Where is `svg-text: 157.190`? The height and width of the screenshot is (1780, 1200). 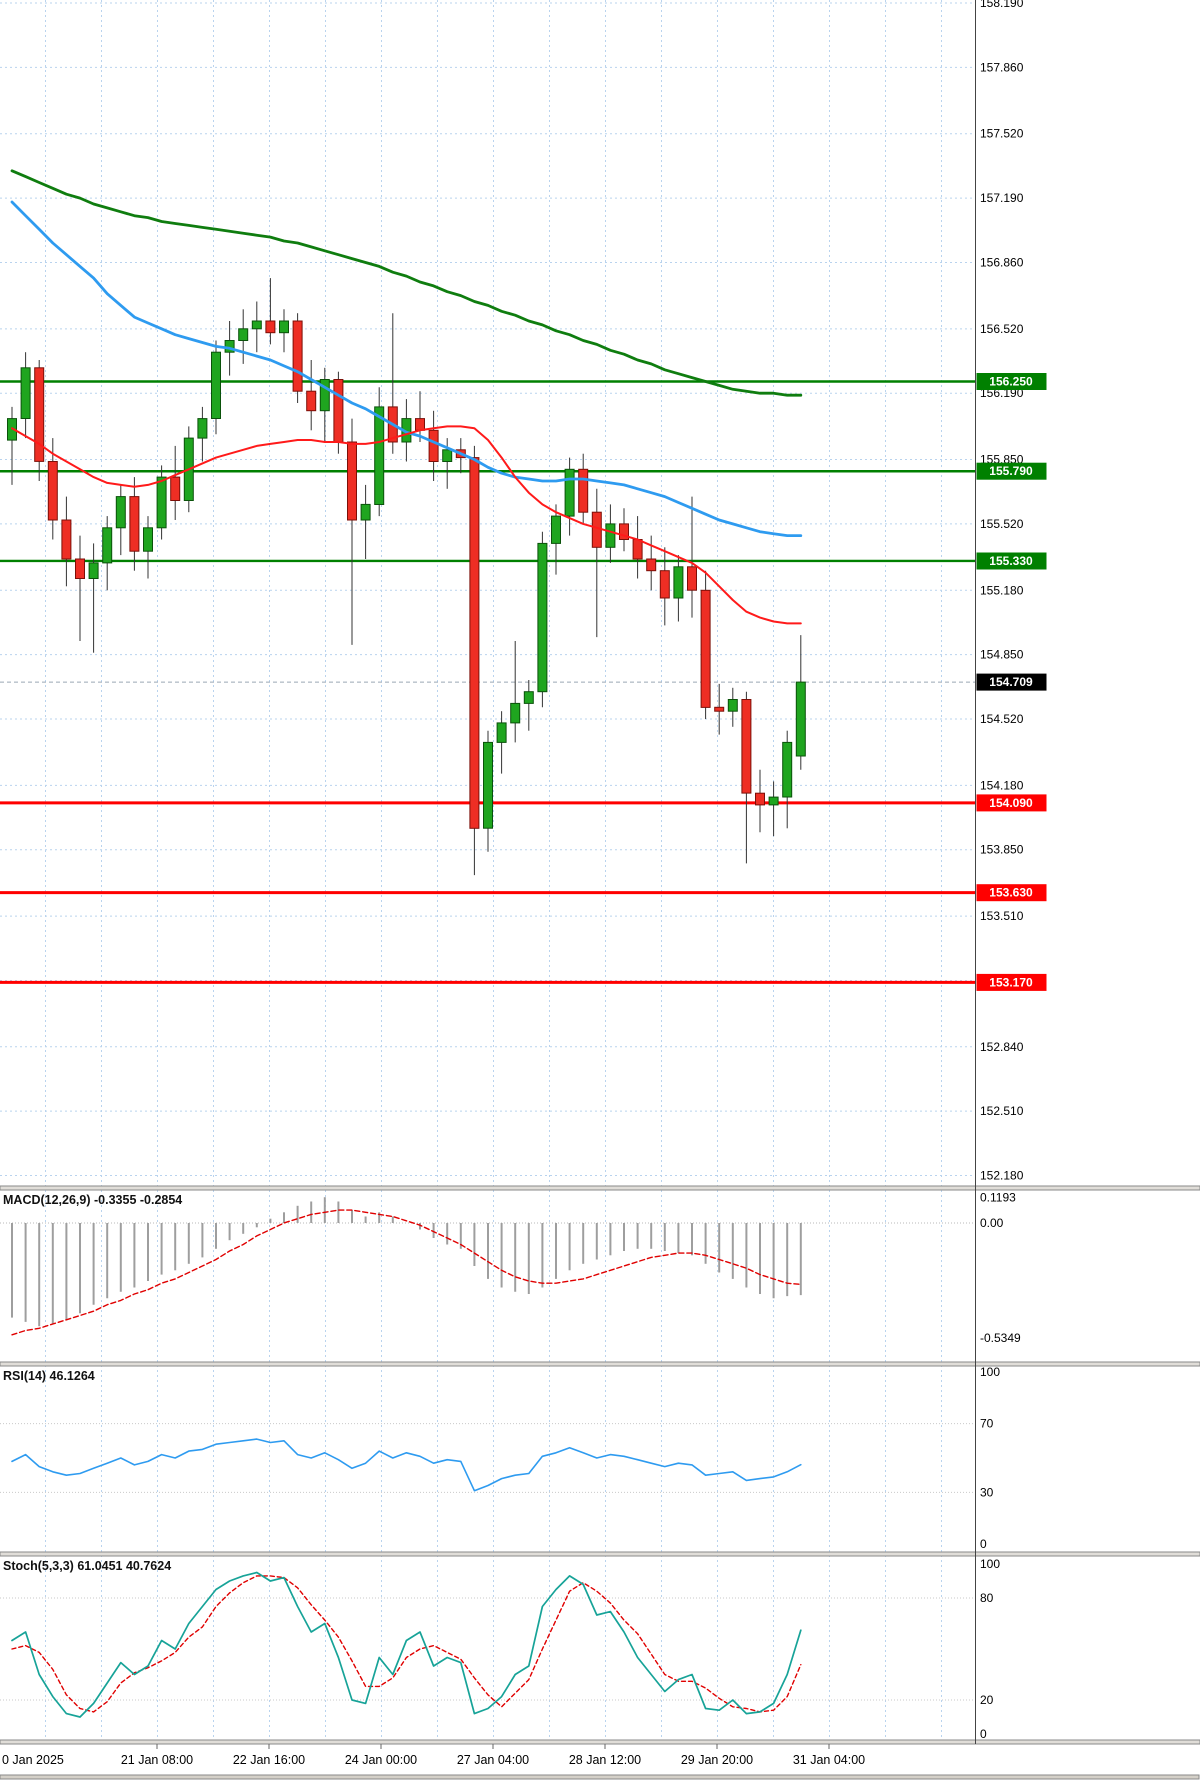 svg-text: 157.190 is located at coordinates (1002, 198).